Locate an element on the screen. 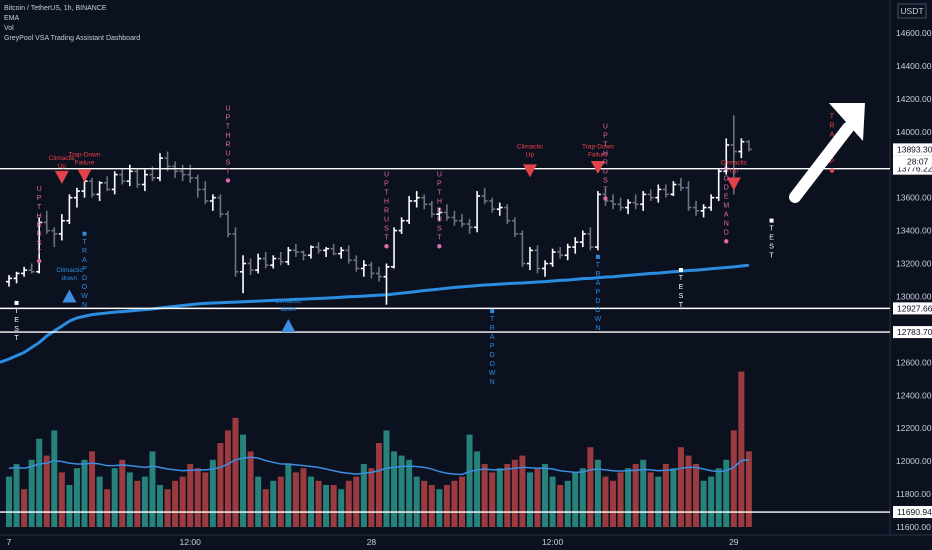 Image resolution: width=932 pixels, height=550 pixels. signal-label: Failure is located at coordinates (598, 154).